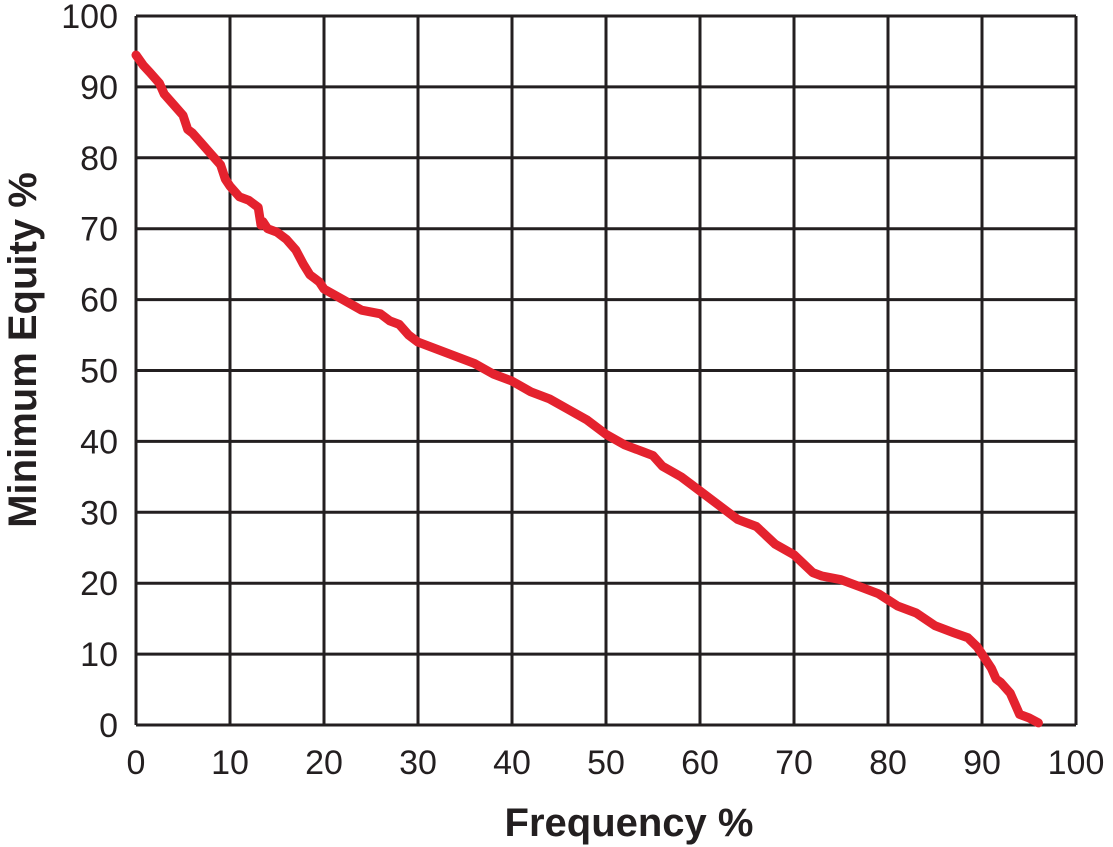  Describe the element at coordinates (700, 763) in the screenshot. I see `x-tick-label: 60` at that location.